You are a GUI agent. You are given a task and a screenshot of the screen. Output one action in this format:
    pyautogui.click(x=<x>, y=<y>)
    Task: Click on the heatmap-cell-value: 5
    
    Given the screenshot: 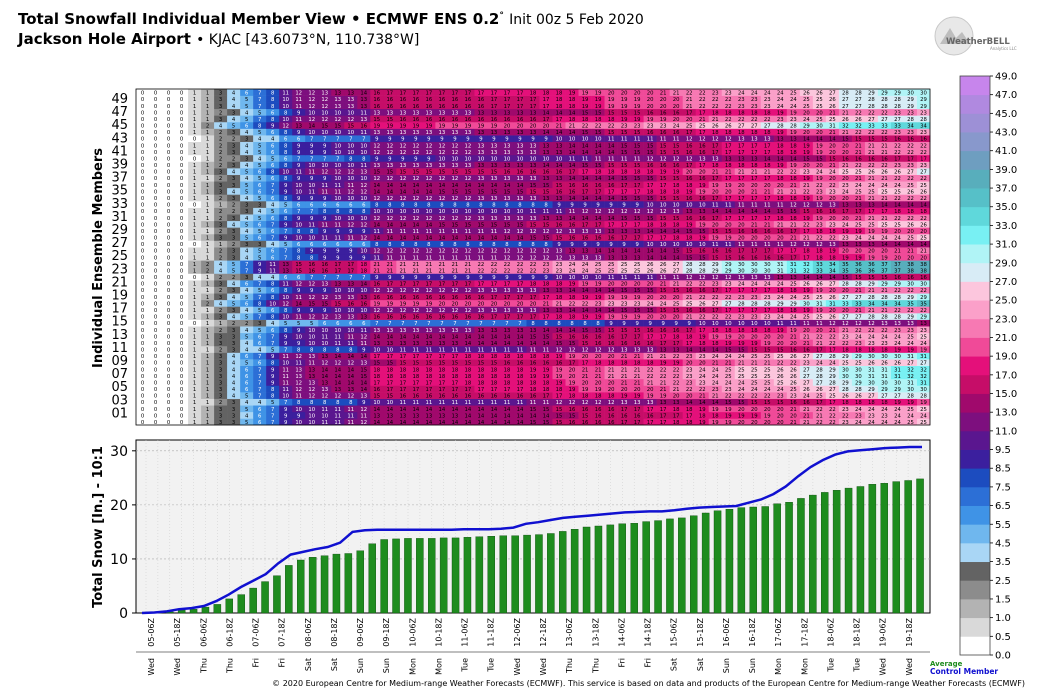 What is the action you would take?
    pyautogui.click(x=246, y=298)
    